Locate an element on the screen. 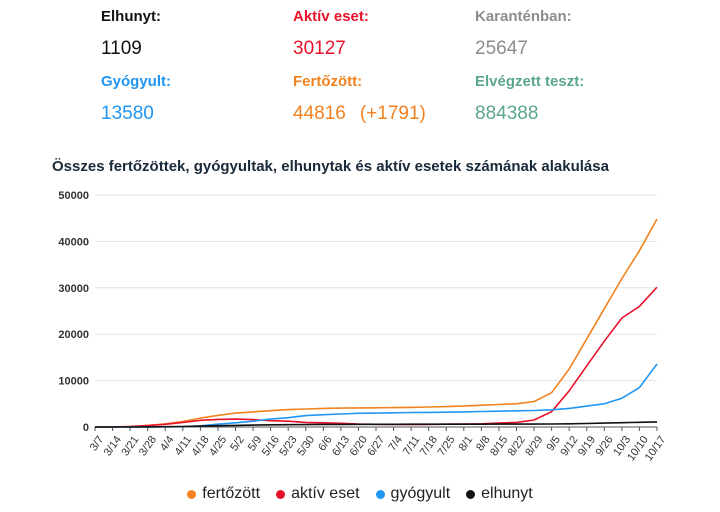  y-tick-label: 30000 is located at coordinates (73, 289).